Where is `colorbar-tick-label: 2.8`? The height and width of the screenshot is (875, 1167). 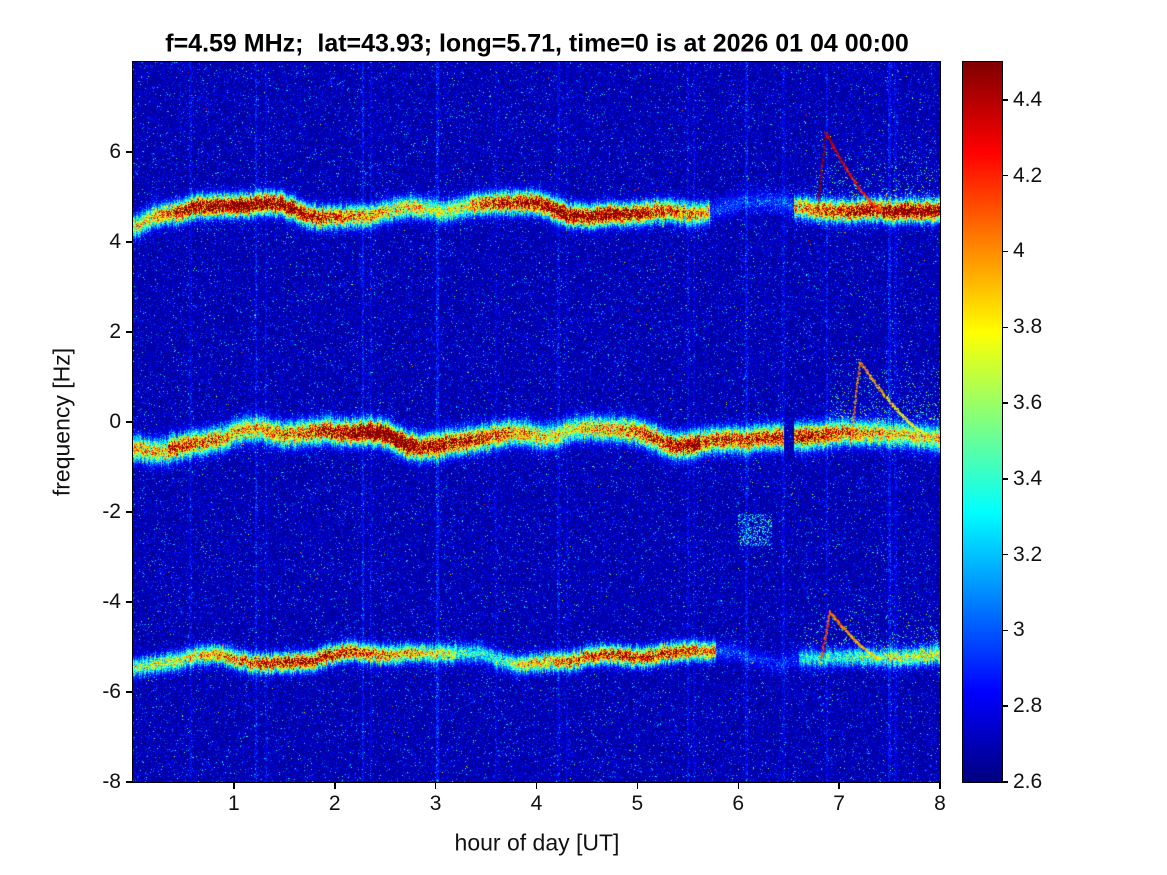 colorbar-tick-label: 2.8 is located at coordinates (1028, 706).